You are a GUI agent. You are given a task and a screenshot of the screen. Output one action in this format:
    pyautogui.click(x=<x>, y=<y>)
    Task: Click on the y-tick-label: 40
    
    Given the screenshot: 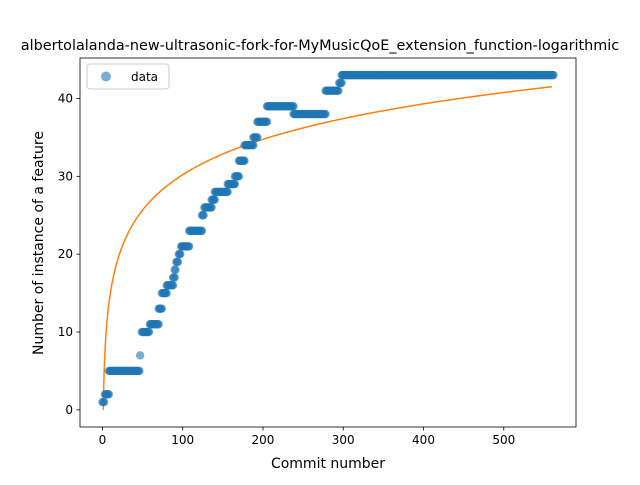 What is the action you would take?
    pyautogui.click(x=65, y=98)
    